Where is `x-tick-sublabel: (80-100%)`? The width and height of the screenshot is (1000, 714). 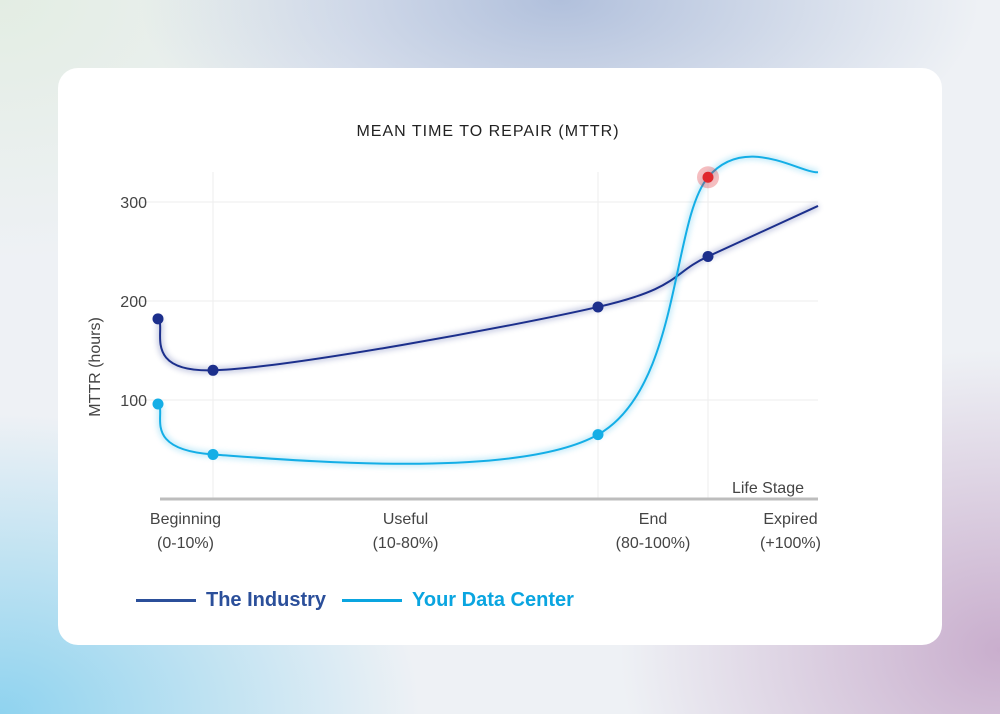
x-tick-sublabel: (80-100%) is located at coordinates (653, 543).